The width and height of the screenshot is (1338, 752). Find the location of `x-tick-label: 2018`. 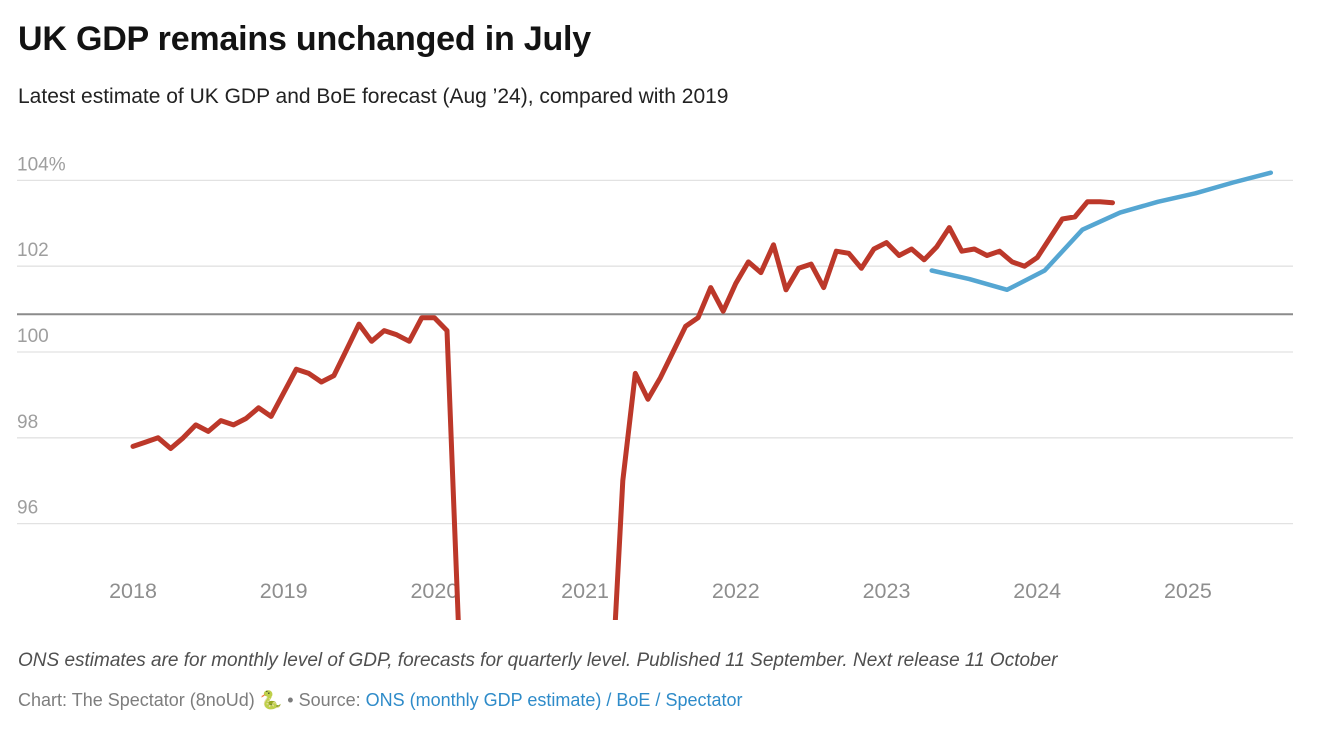

x-tick-label: 2018 is located at coordinates (133, 591).